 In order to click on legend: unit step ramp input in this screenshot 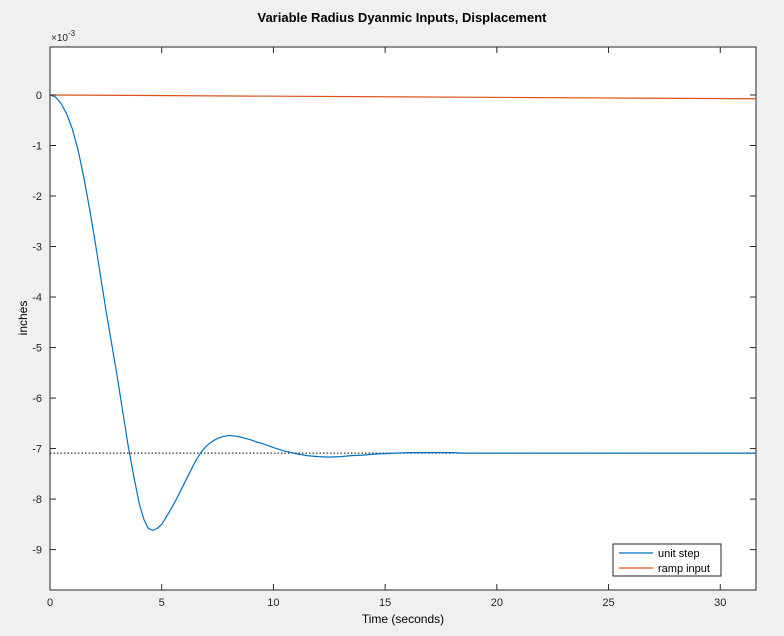, I will do `click(667, 560)`.